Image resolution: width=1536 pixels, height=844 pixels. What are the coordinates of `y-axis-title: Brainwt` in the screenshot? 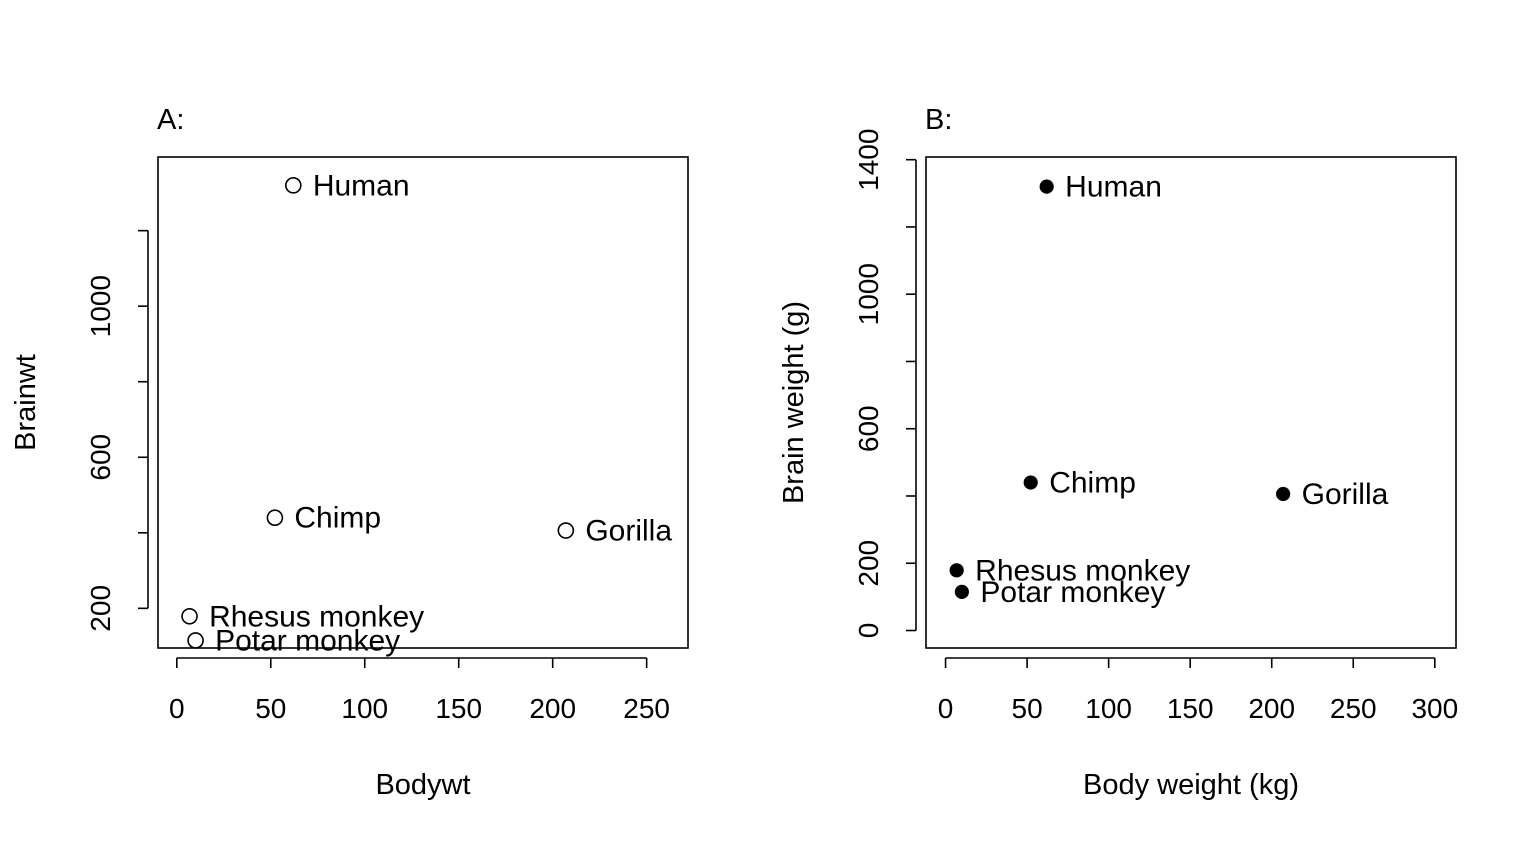 It's located at (26, 402).